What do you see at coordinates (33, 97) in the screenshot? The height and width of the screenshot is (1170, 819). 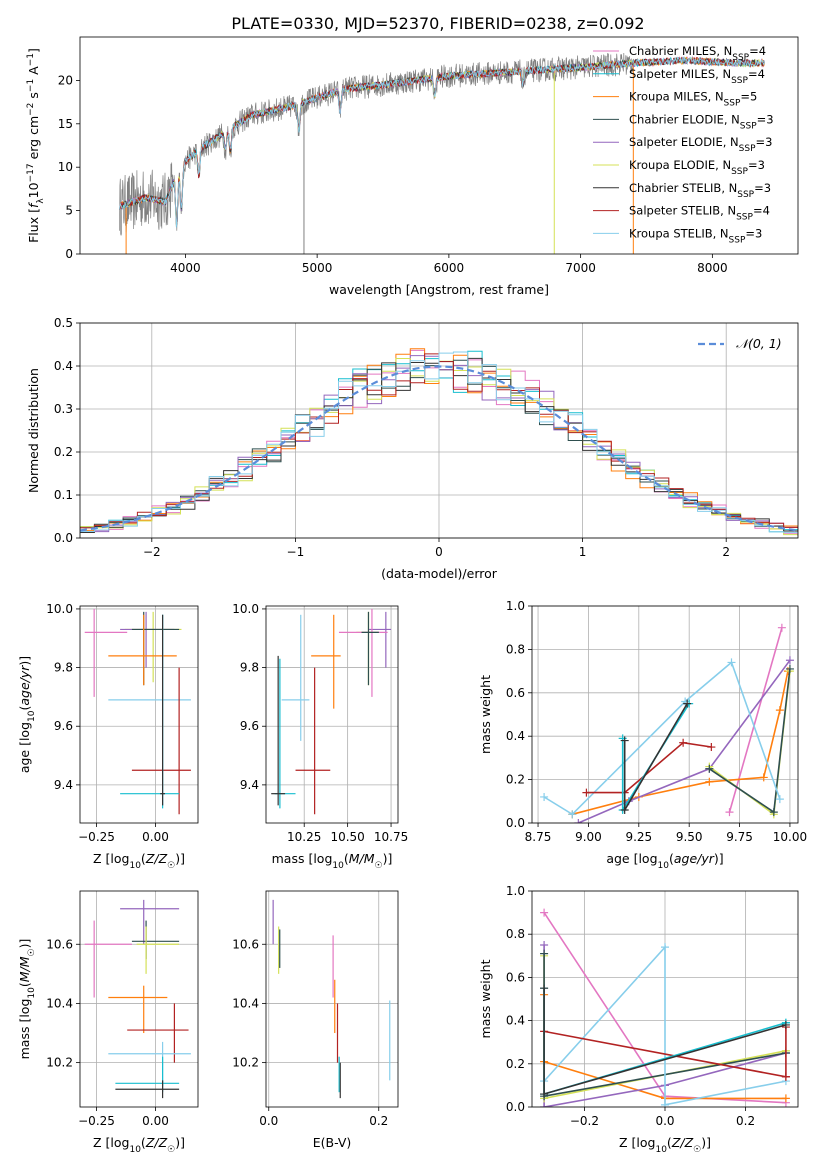 I see `label-part: s` at bounding box center [33, 97].